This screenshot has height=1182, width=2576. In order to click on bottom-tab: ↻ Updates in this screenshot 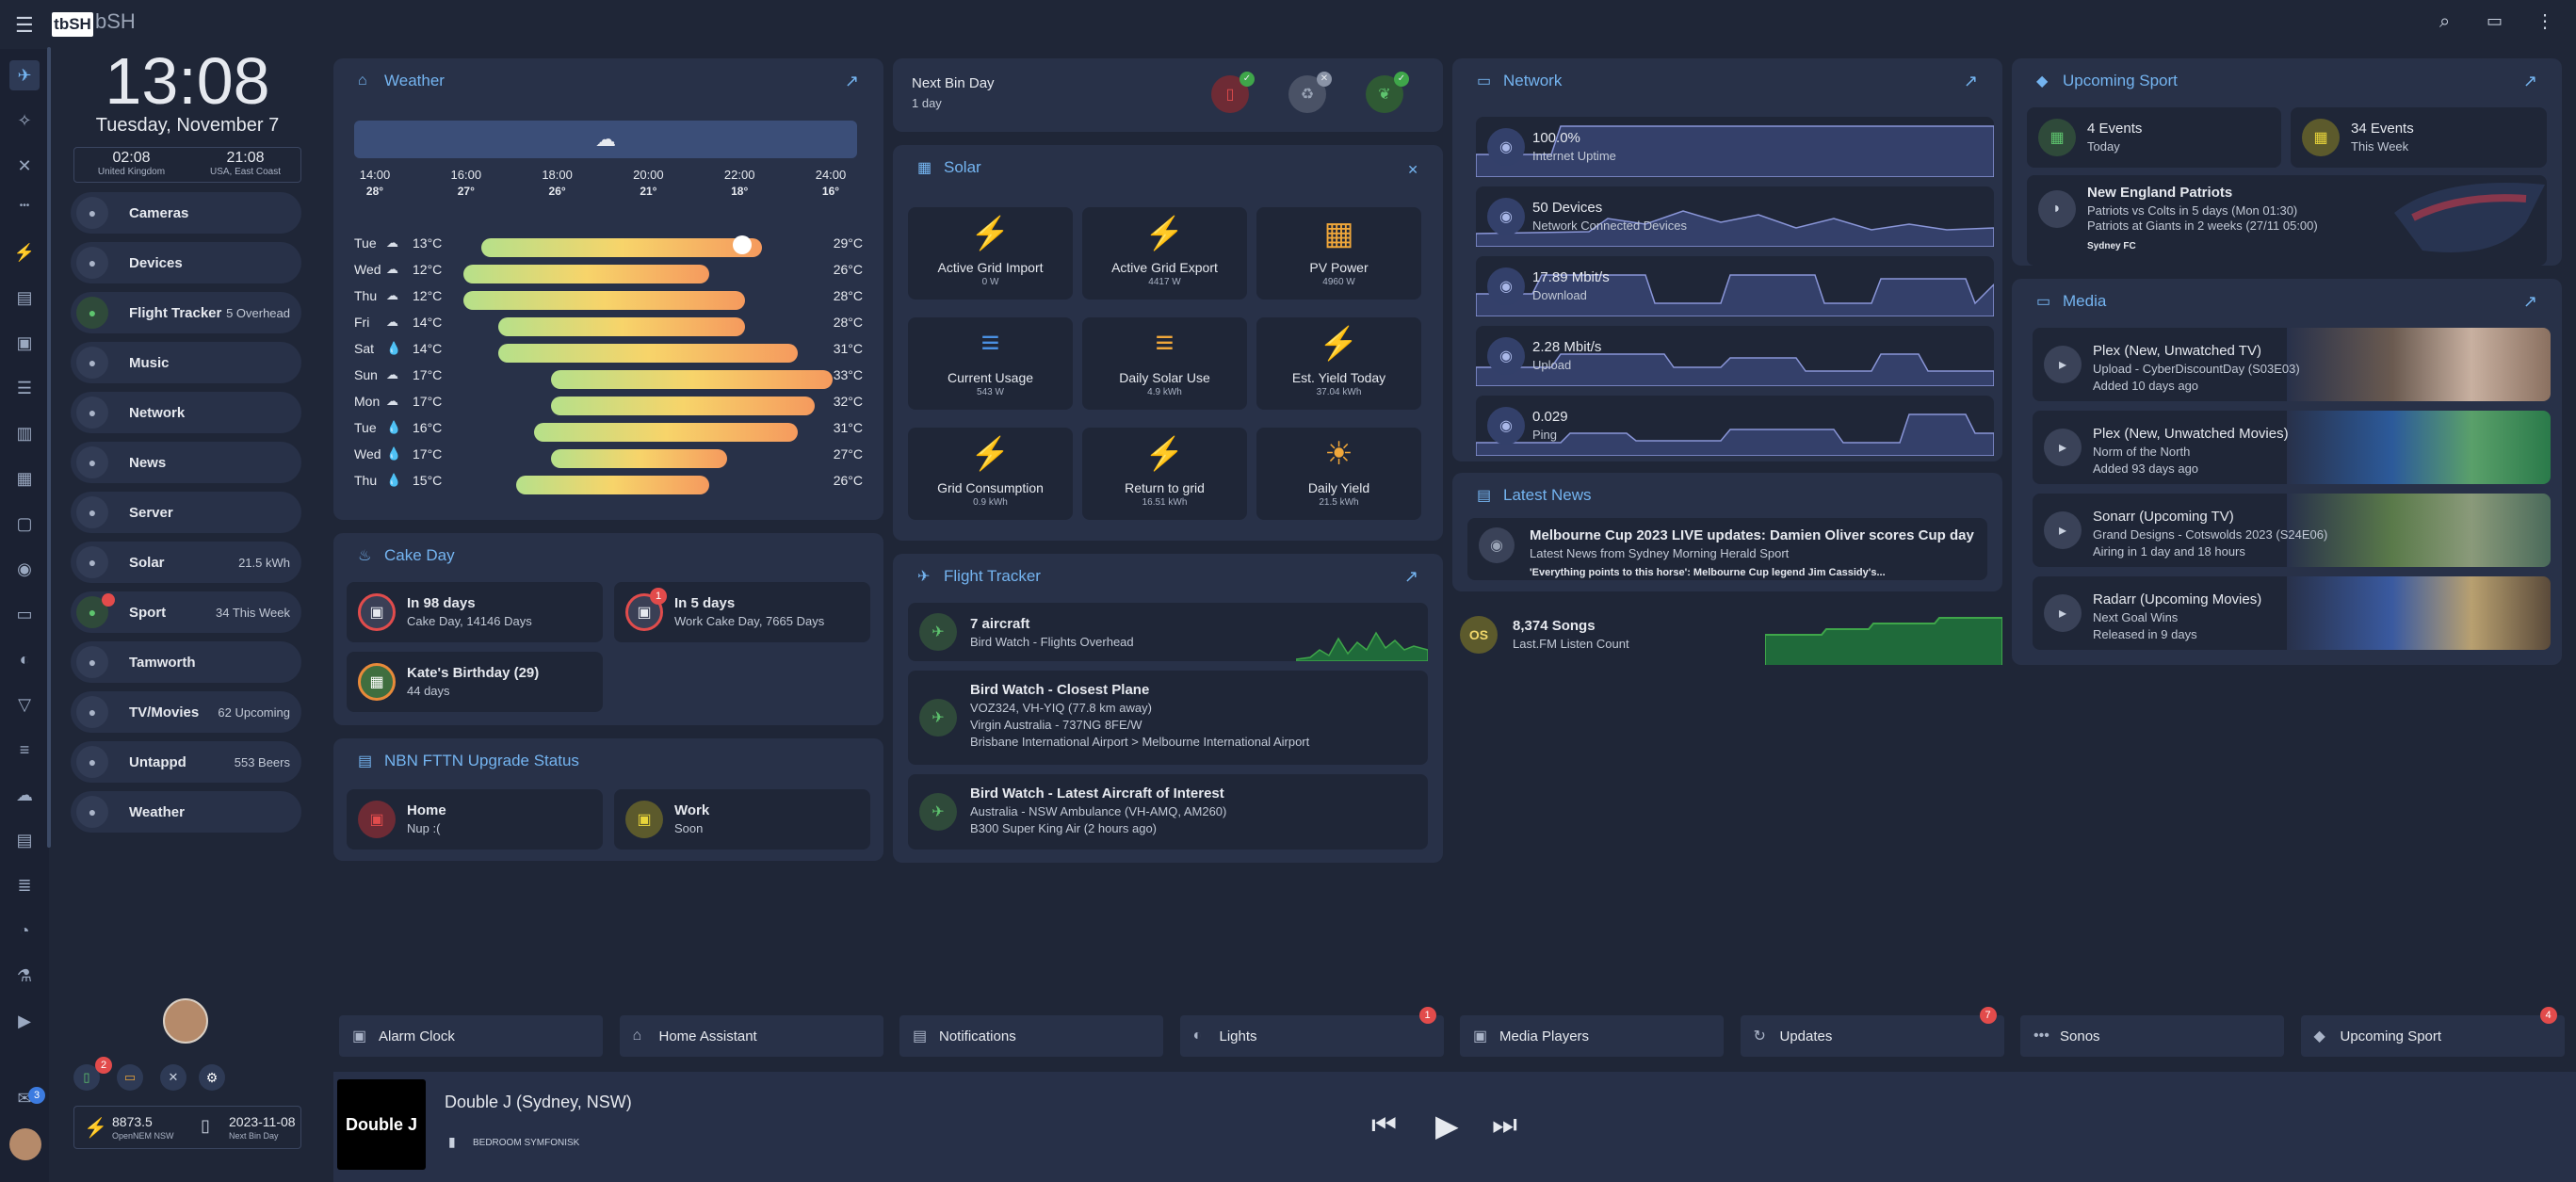, I will do `click(1872, 1036)`.